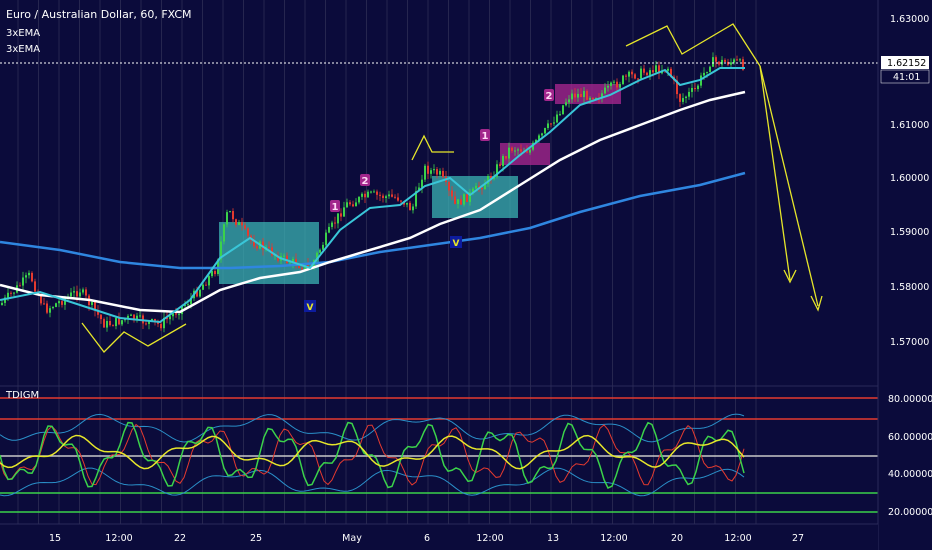 This screenshot has width=932, height=550. Describe the element at coordinates (910, 456) in the screenshot. I see `oscillator-axis: 80.00000 60.00000 40.00000 20.00000` at that location.